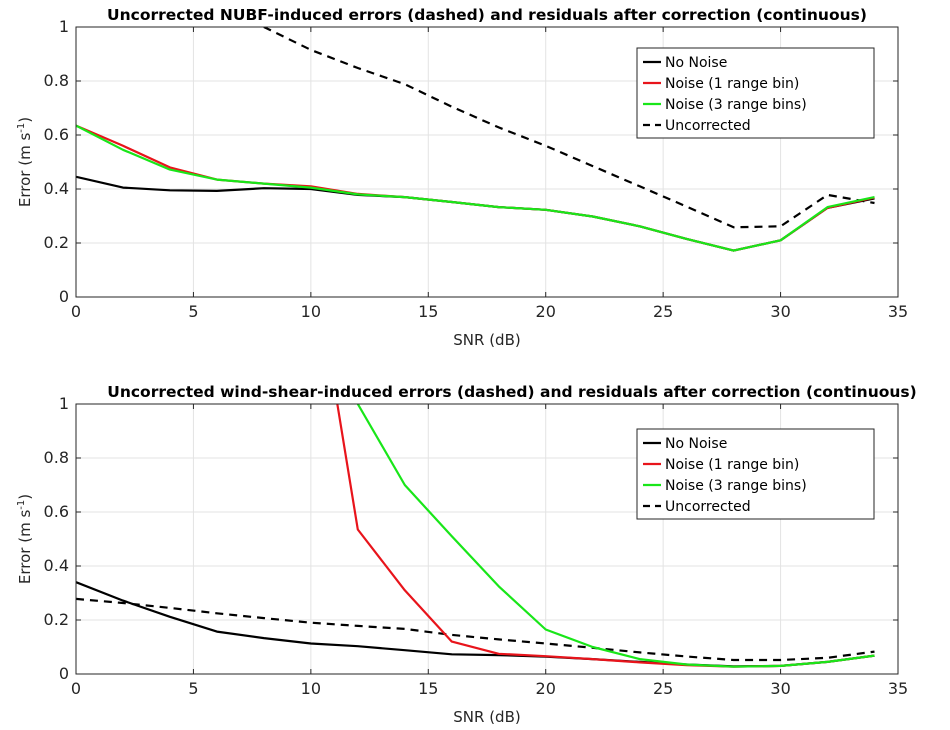 The image size is (950, 730). I want to click on series-line-noise-3-range-bins, so click(475, 188).